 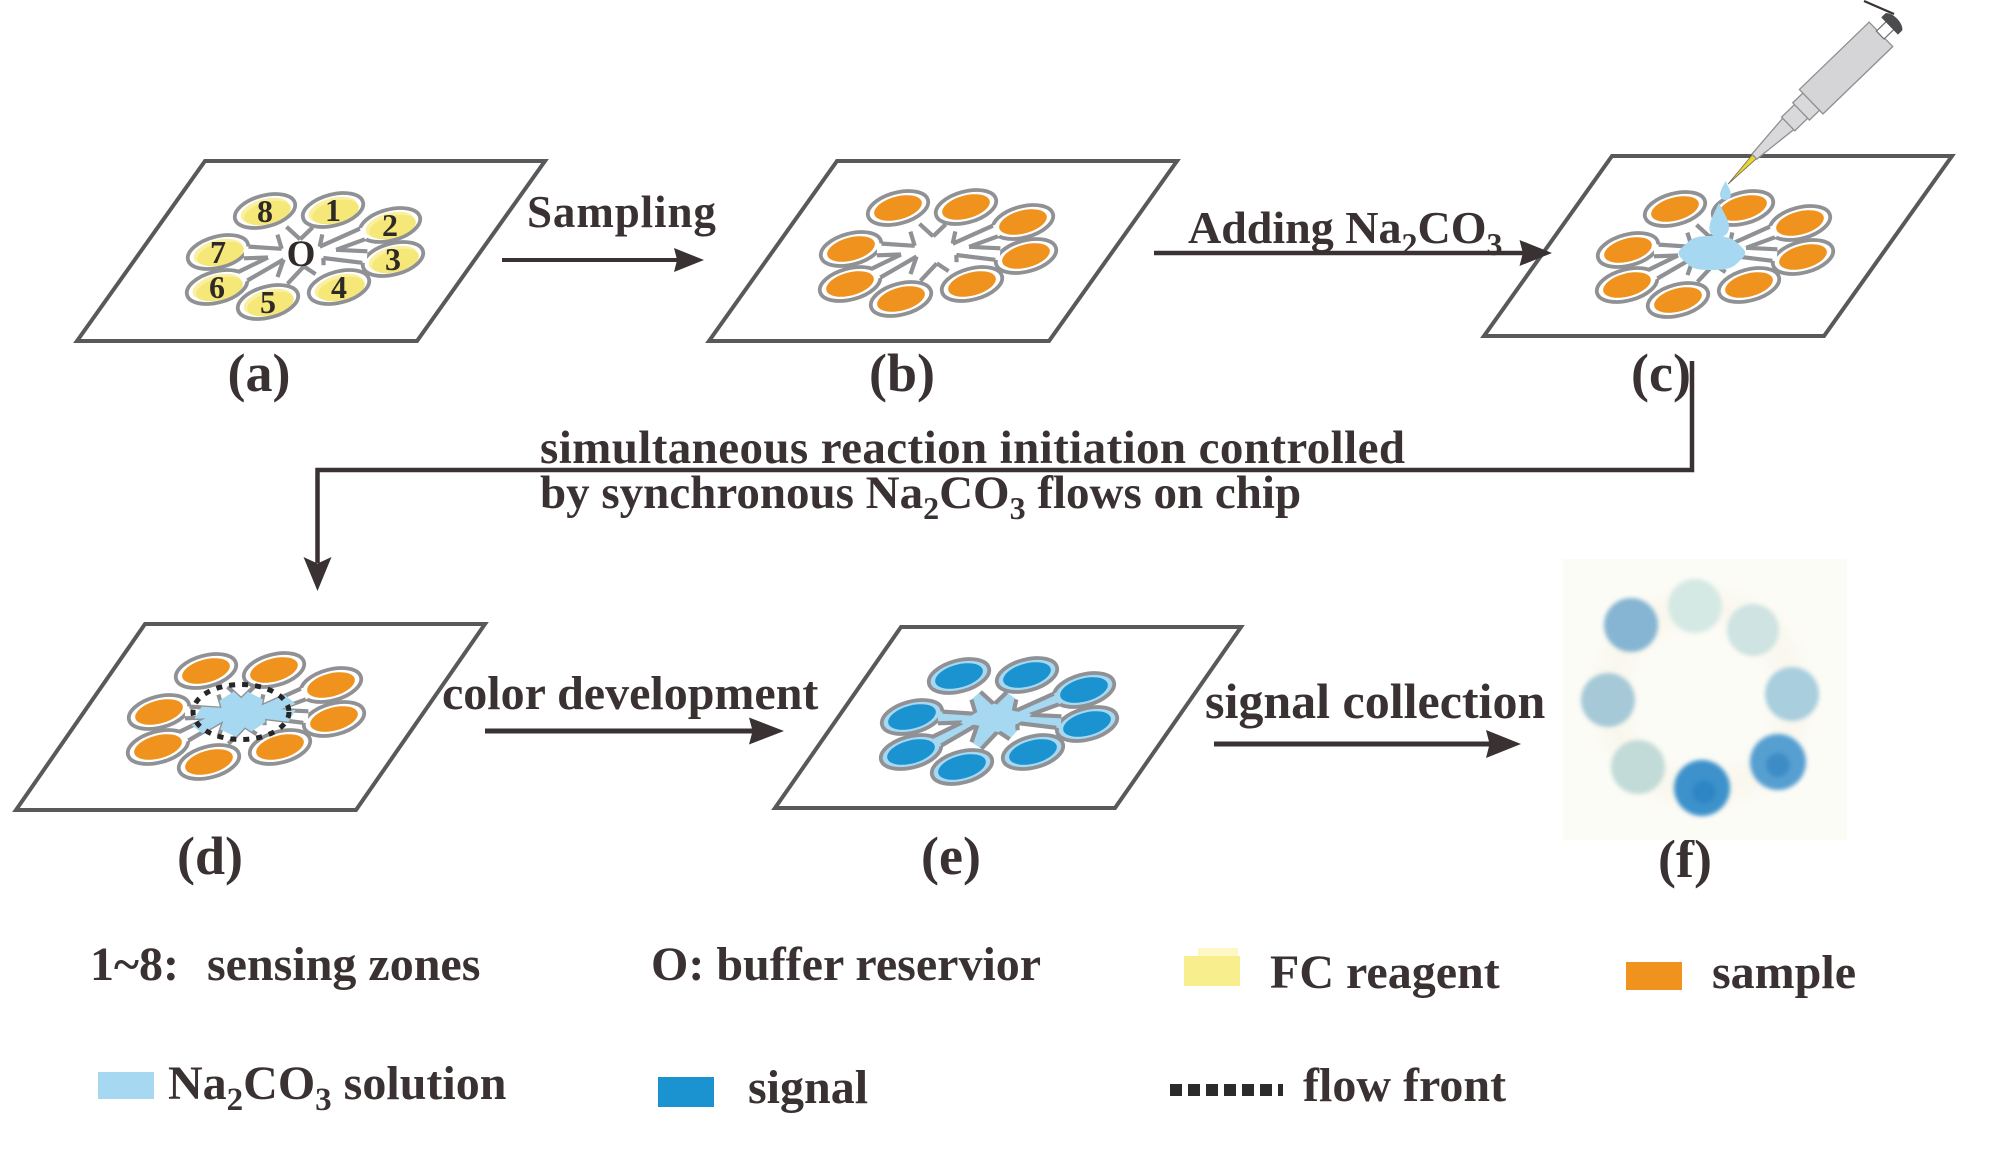 I want to click on svg-text: 1, so click(x=333, y=210).